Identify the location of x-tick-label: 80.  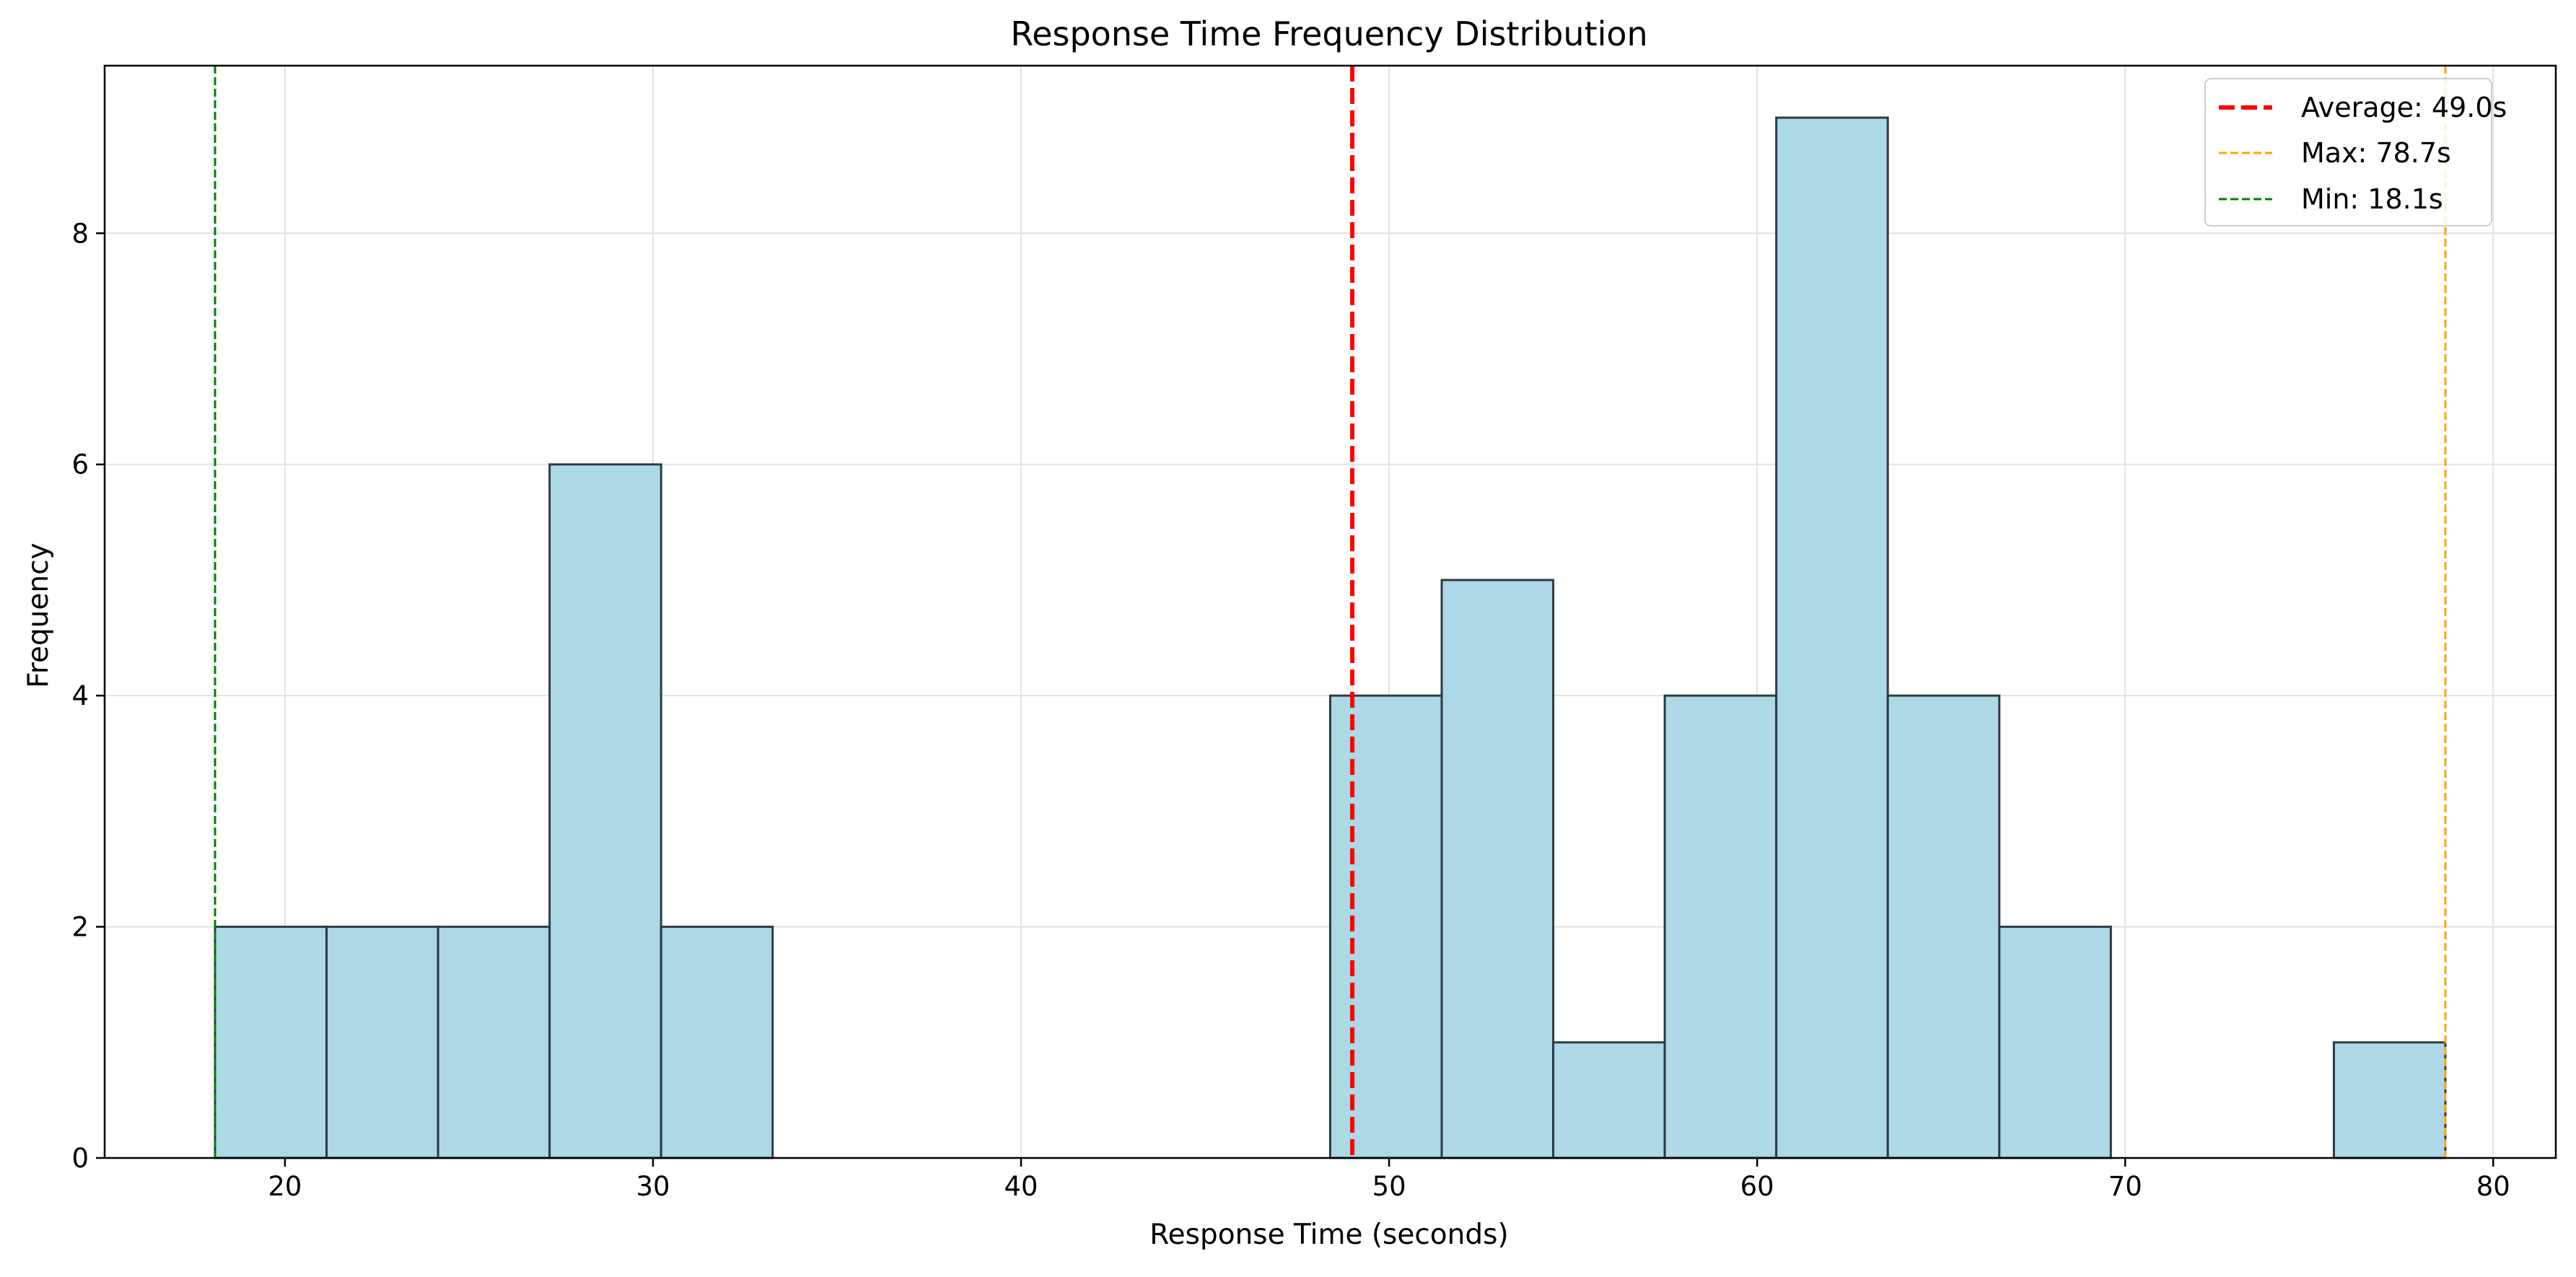
(2493, 1187).